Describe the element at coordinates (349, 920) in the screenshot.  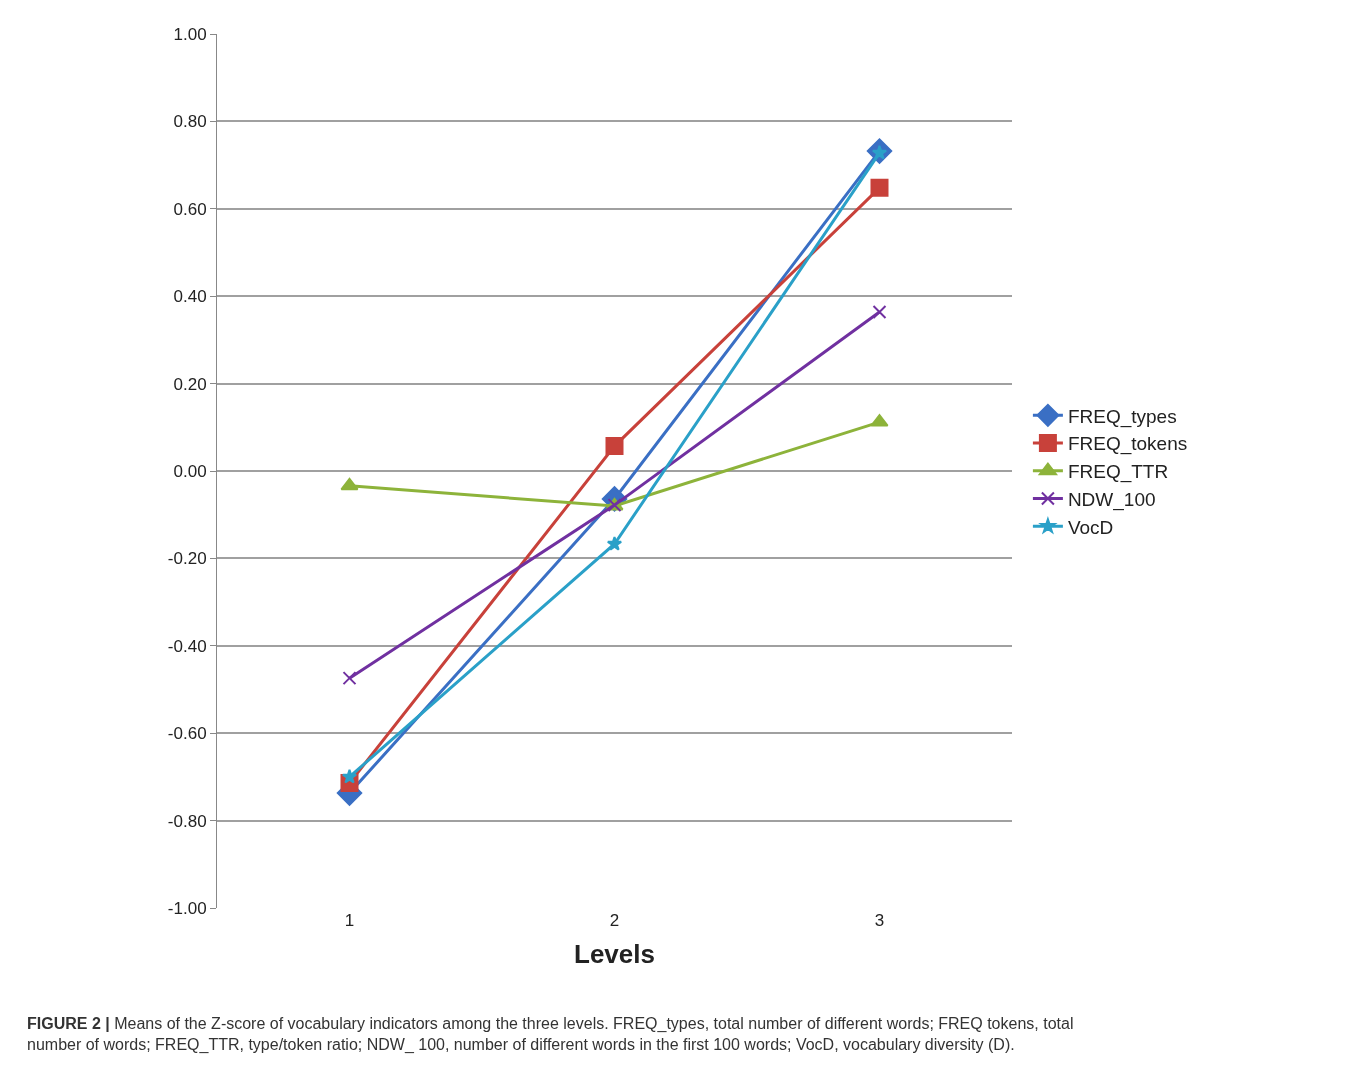
I see `x-tick-label: 1` at that location.